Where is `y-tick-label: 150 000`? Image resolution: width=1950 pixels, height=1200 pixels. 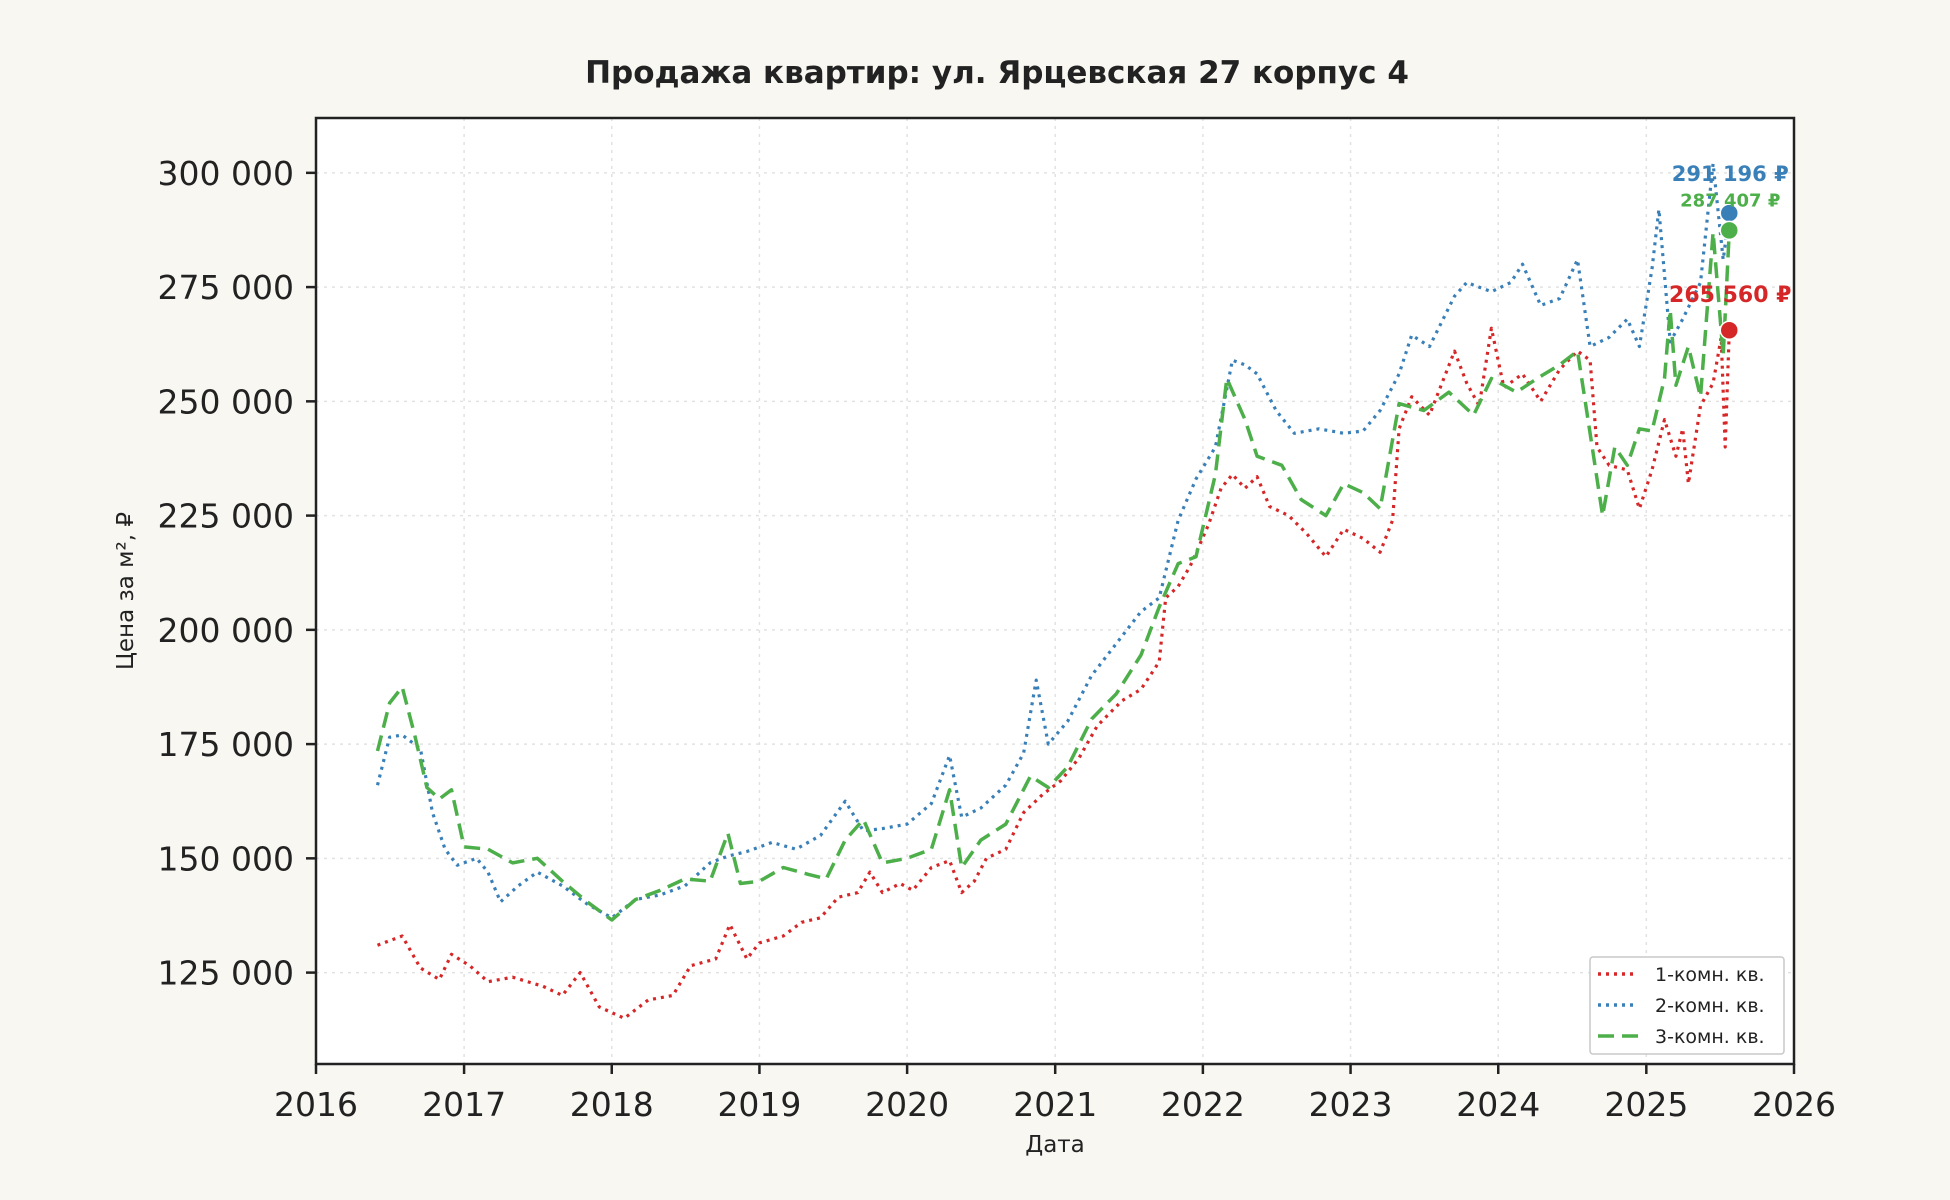
y-tick-label: 150 000 is located at coordinates (226, 858).